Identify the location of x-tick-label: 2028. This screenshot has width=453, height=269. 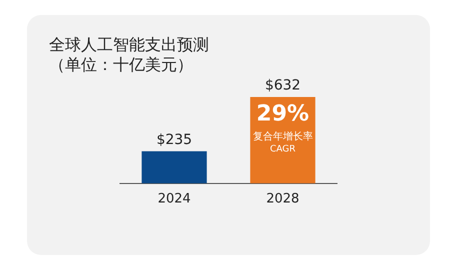
(283, 199).